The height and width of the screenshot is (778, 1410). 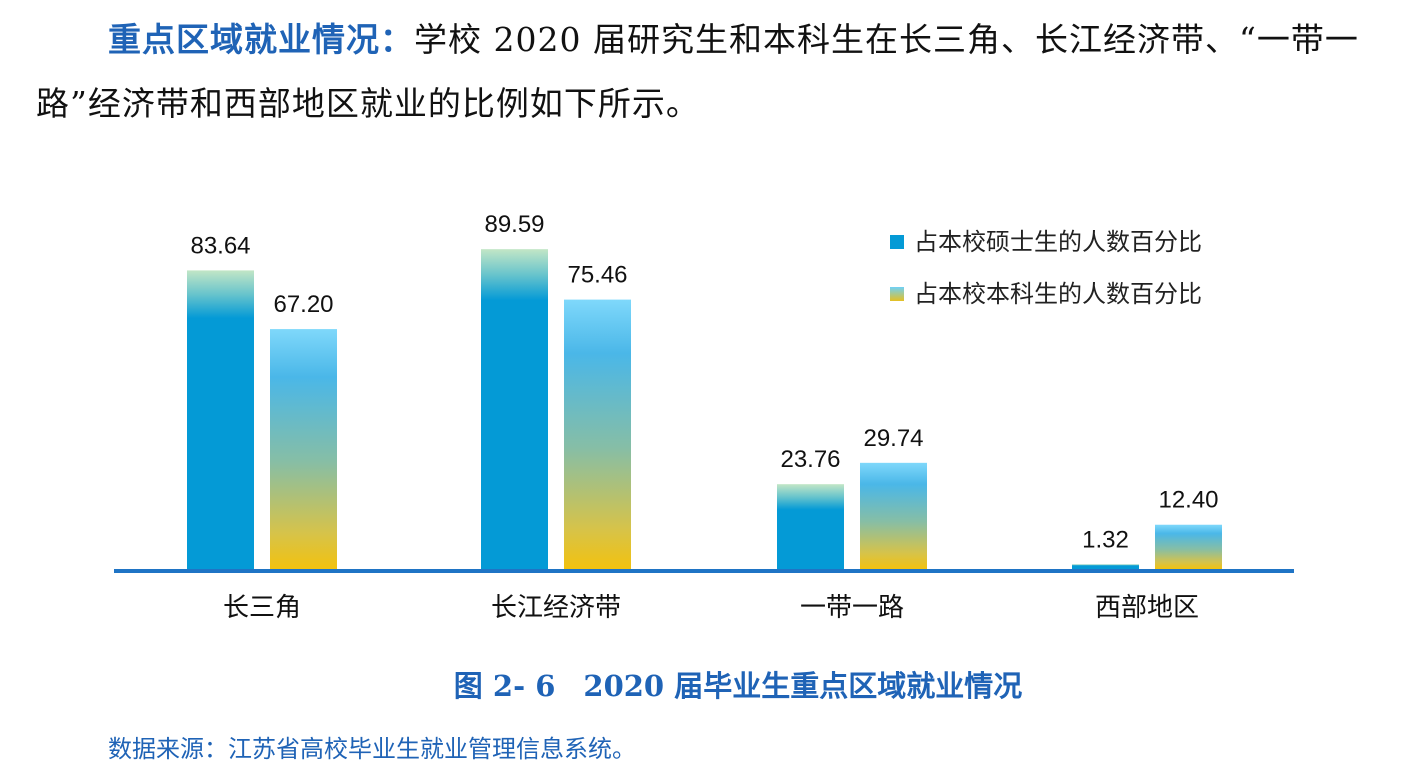 I want to click on legend: 占本校硕士生的人数百分比 占本校本科生的人数百分比, so click(x=1046, y=268).